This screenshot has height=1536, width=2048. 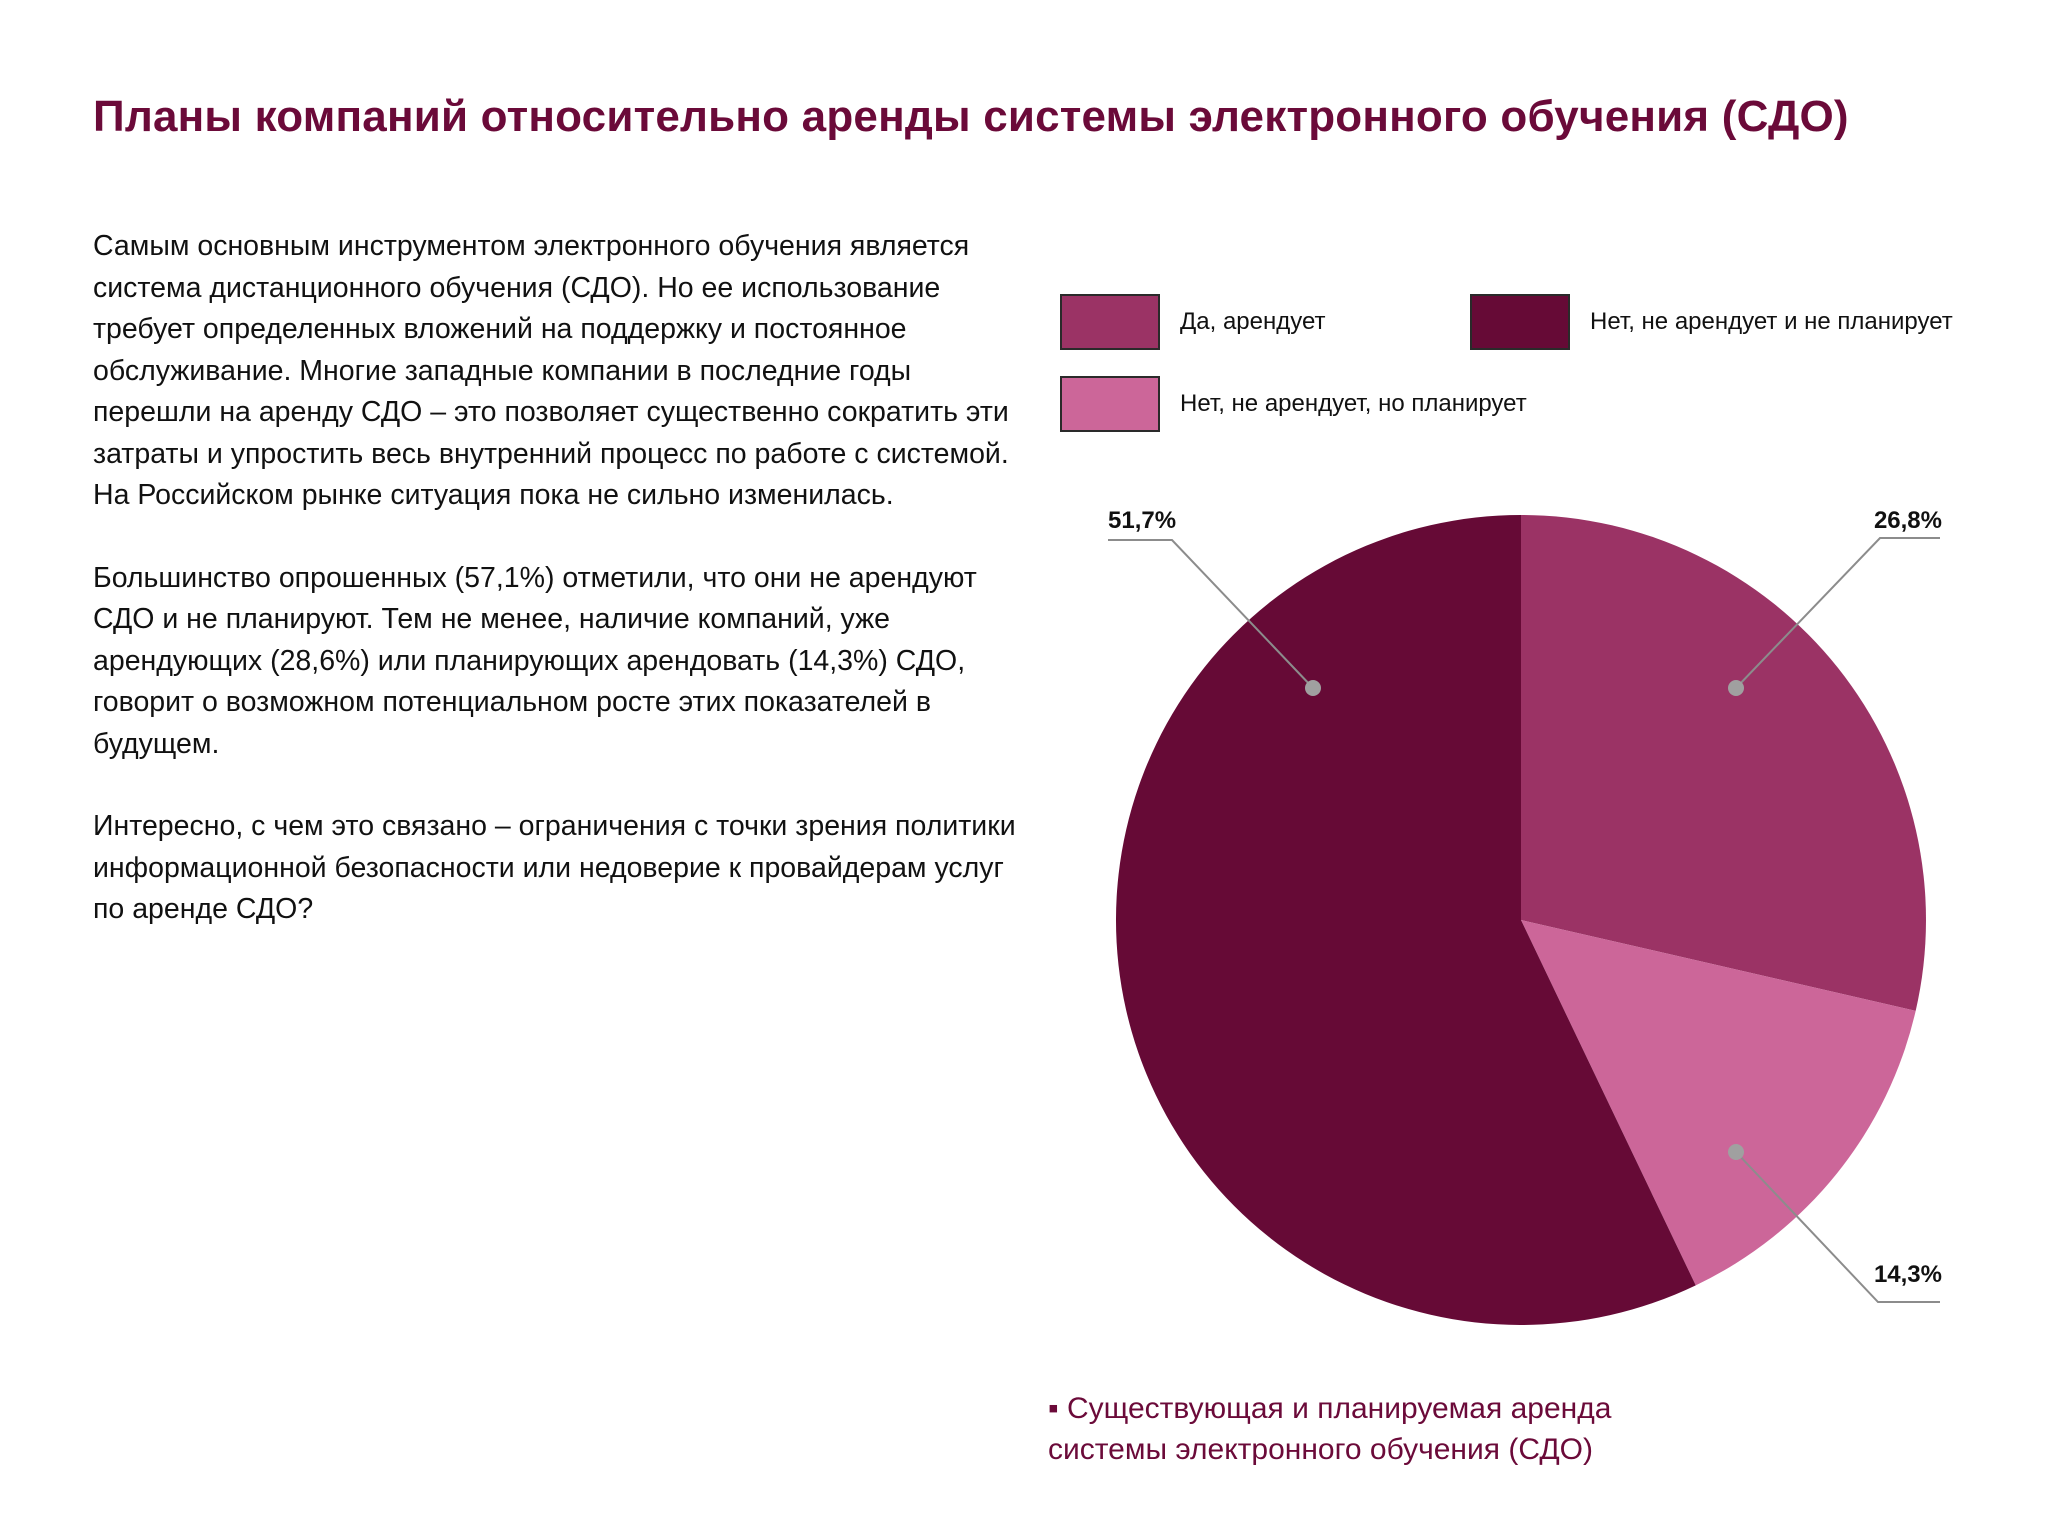 I want to click on pie-slice-not-planning, so click(x=1405, y=919).